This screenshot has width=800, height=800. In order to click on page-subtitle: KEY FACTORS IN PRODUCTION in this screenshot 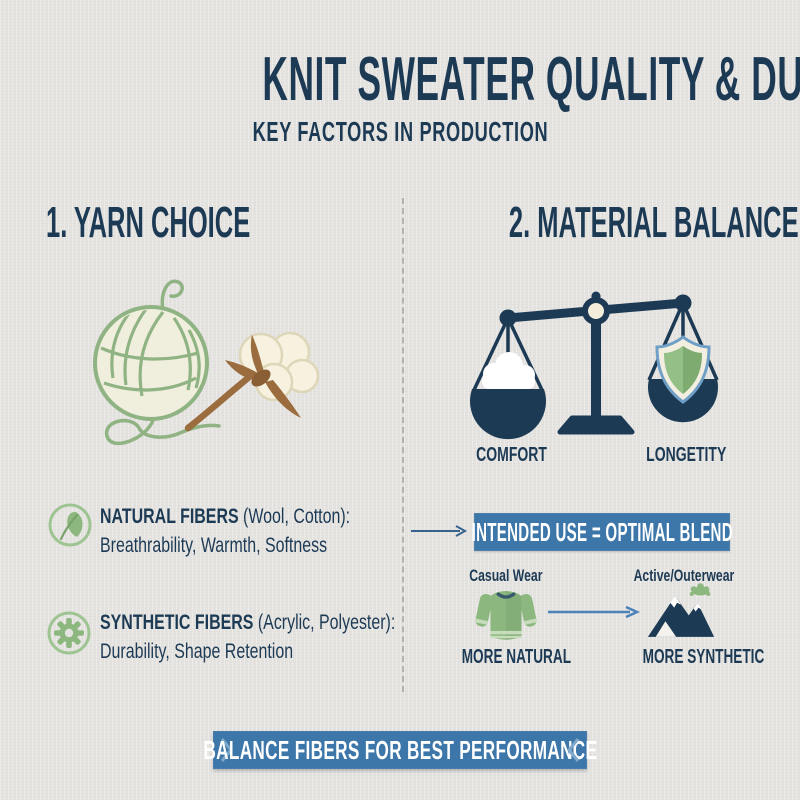, I will do `click(400, 131)`.